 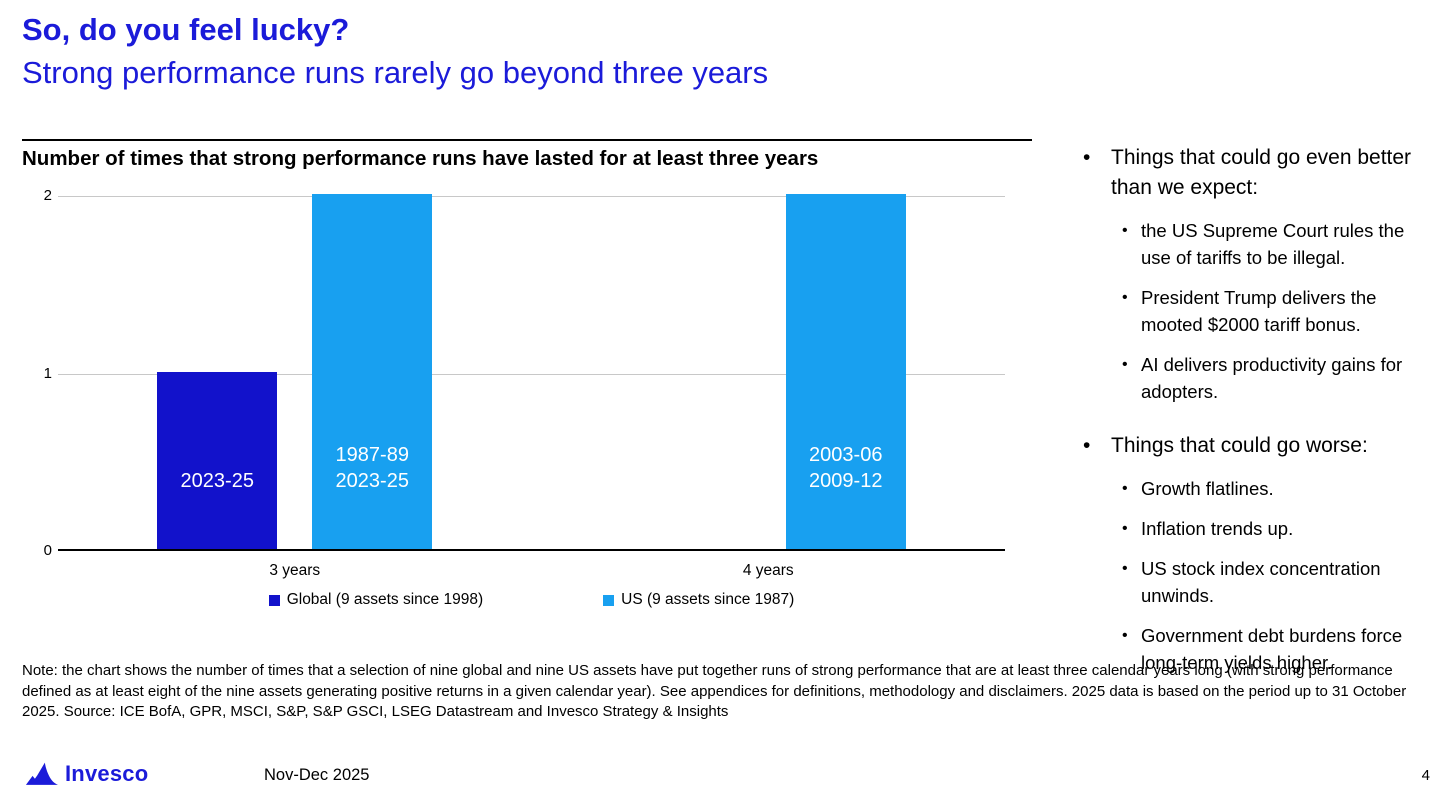 What do you see at coordinates (1217, 528) in the screenshot?
I see `list-item-text: Inflation trends up.` at bounding box center [1217, 528].